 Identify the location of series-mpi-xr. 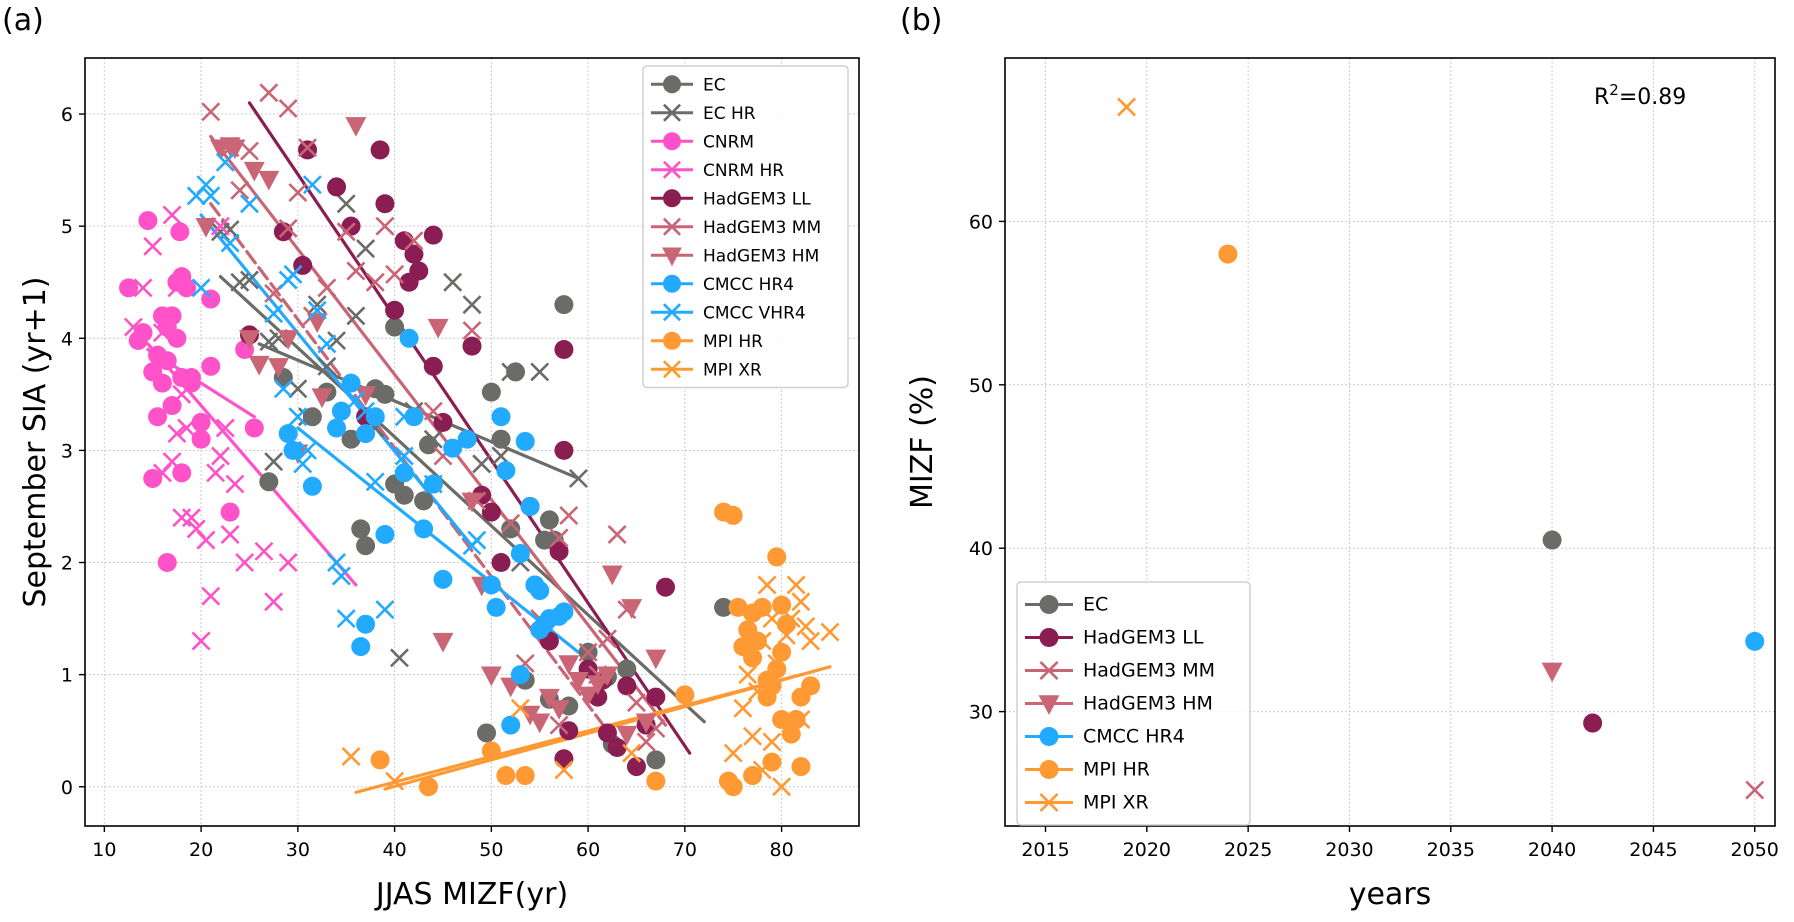
(1127, 107).